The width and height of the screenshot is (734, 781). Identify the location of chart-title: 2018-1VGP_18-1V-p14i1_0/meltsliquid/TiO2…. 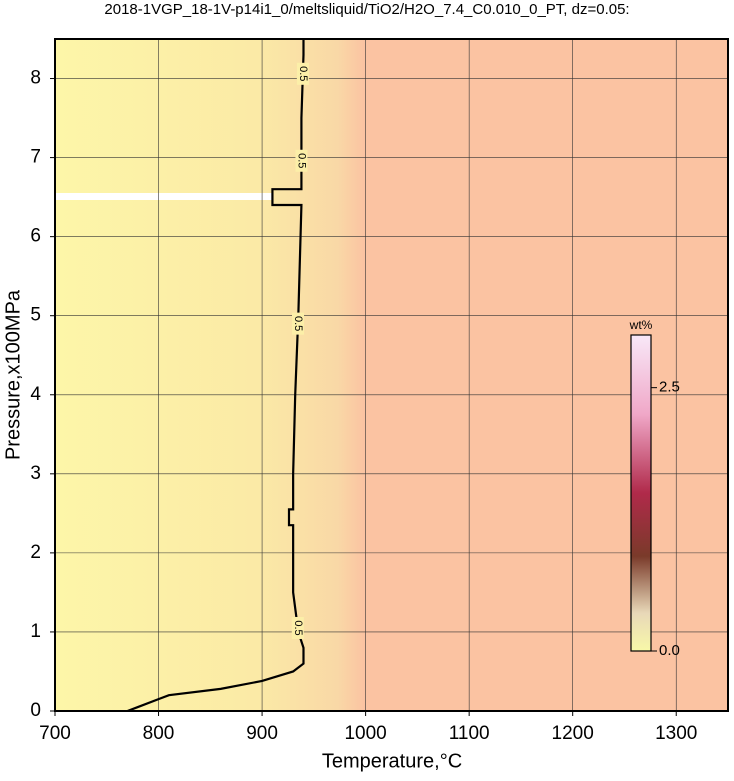
(366, 9).